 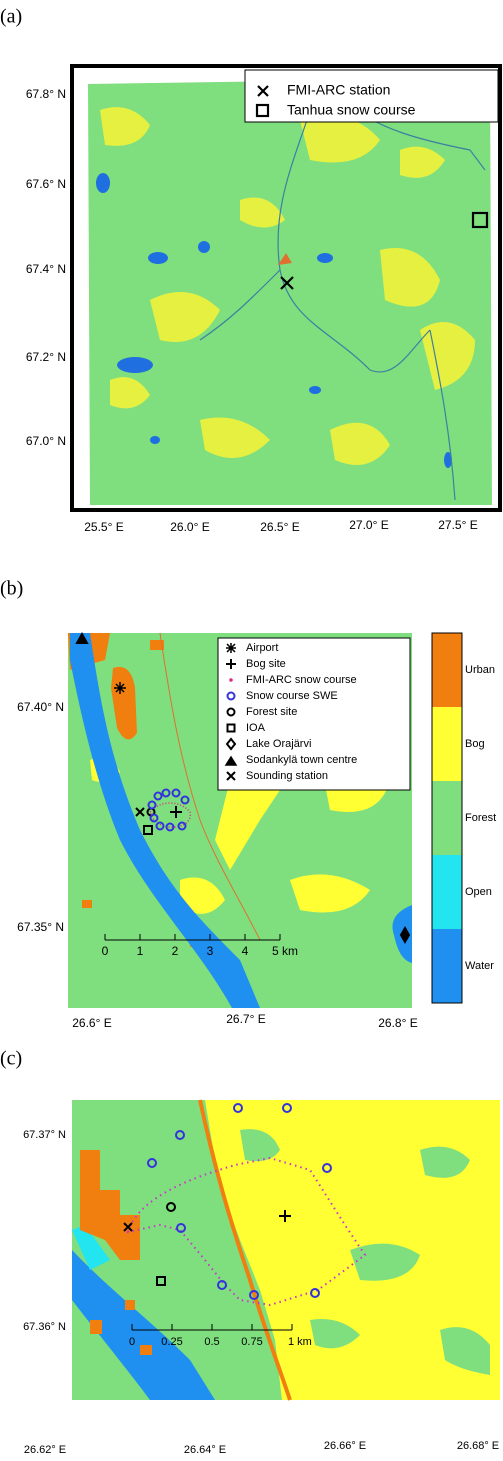 What do you see at coordinates (46, 94) in the screenshot?
I see `y-tick-label: 67.8° N` at bounding box center [46, 94].